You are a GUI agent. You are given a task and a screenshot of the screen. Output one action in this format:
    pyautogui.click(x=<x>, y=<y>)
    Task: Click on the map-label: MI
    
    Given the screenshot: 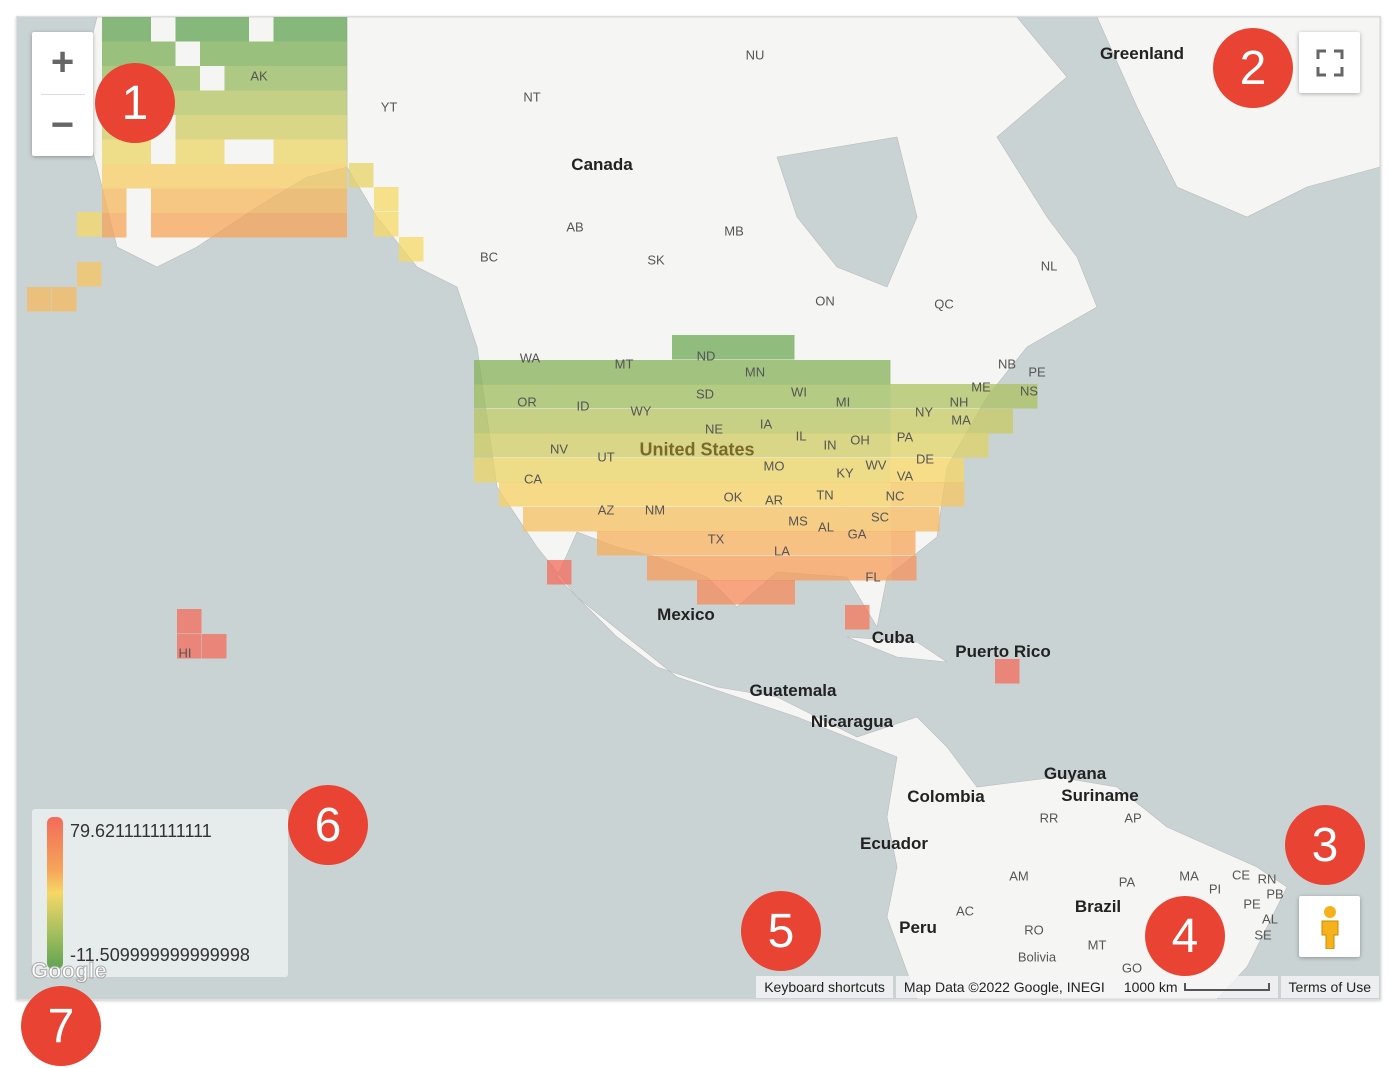 What is the action you would take?
    pyautogui.click(x=843, y=402)
    